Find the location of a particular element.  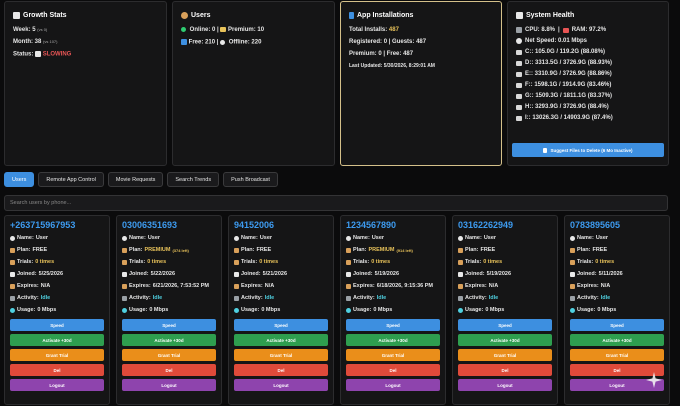

drive-row: H:: 3293.9G / 3726.9G (88.4%) is located at coordinates (588, 107).